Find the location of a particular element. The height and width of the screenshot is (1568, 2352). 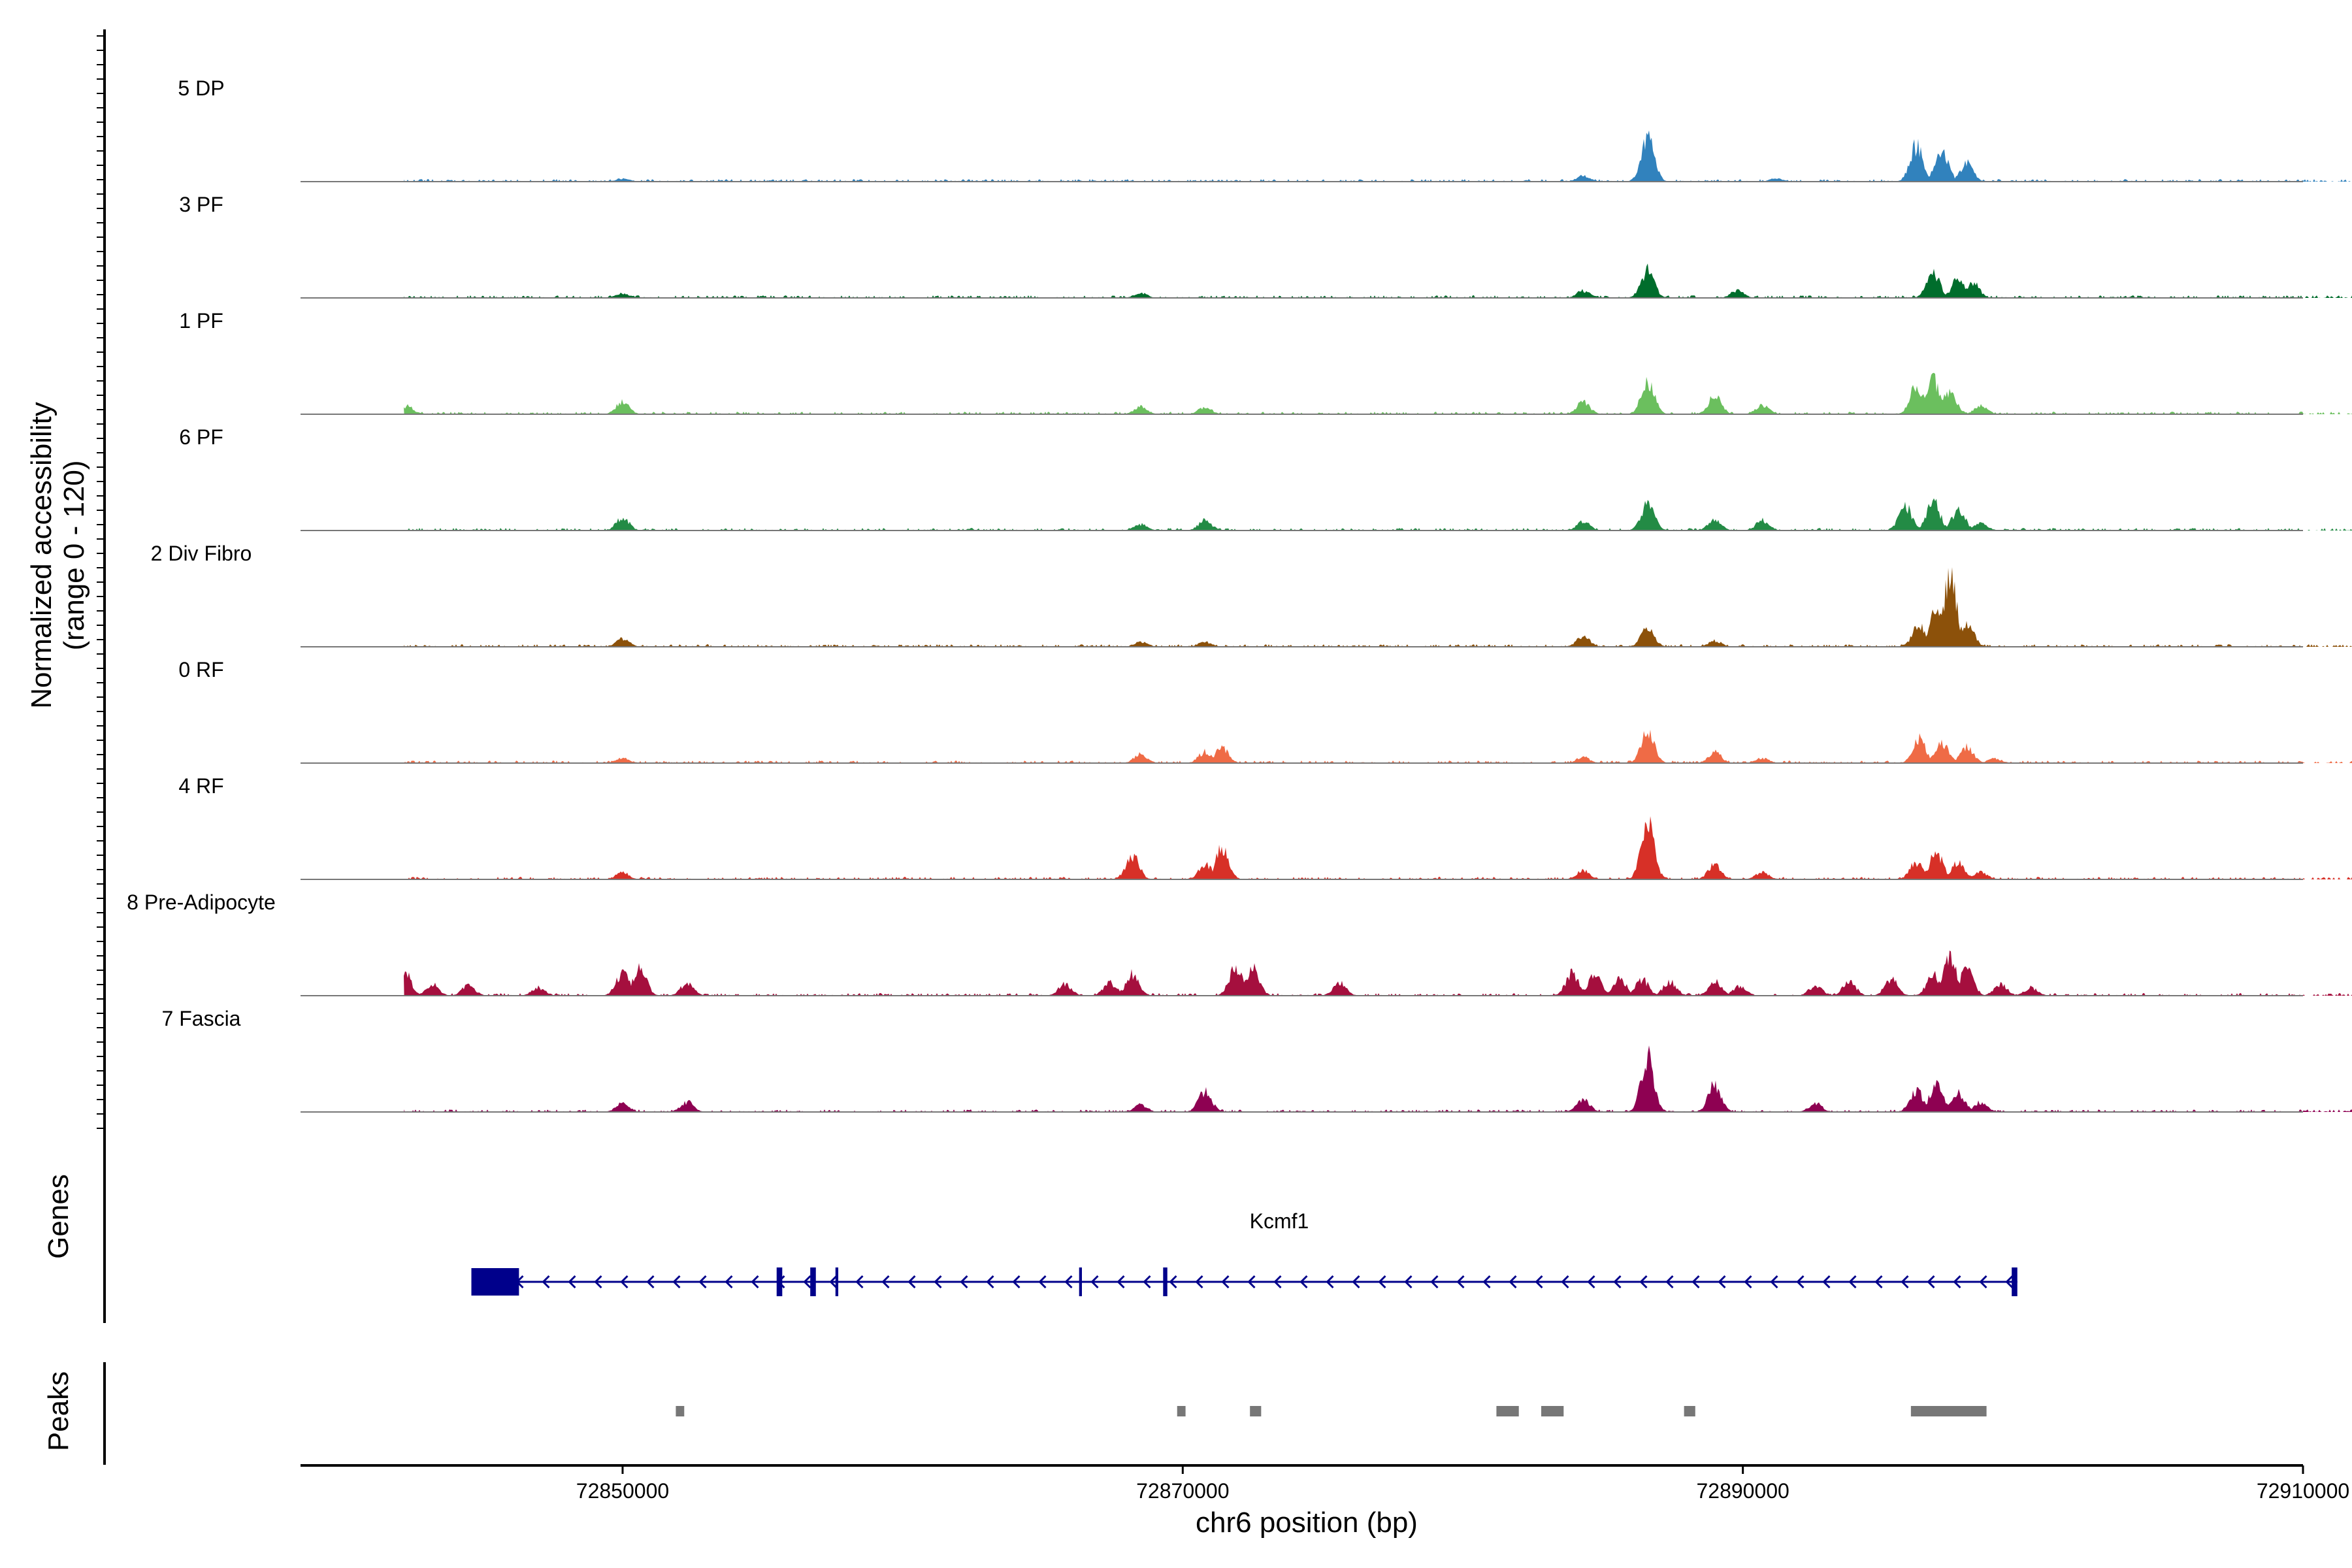

track-label: 3 PF is located at coordinates (201, 204).